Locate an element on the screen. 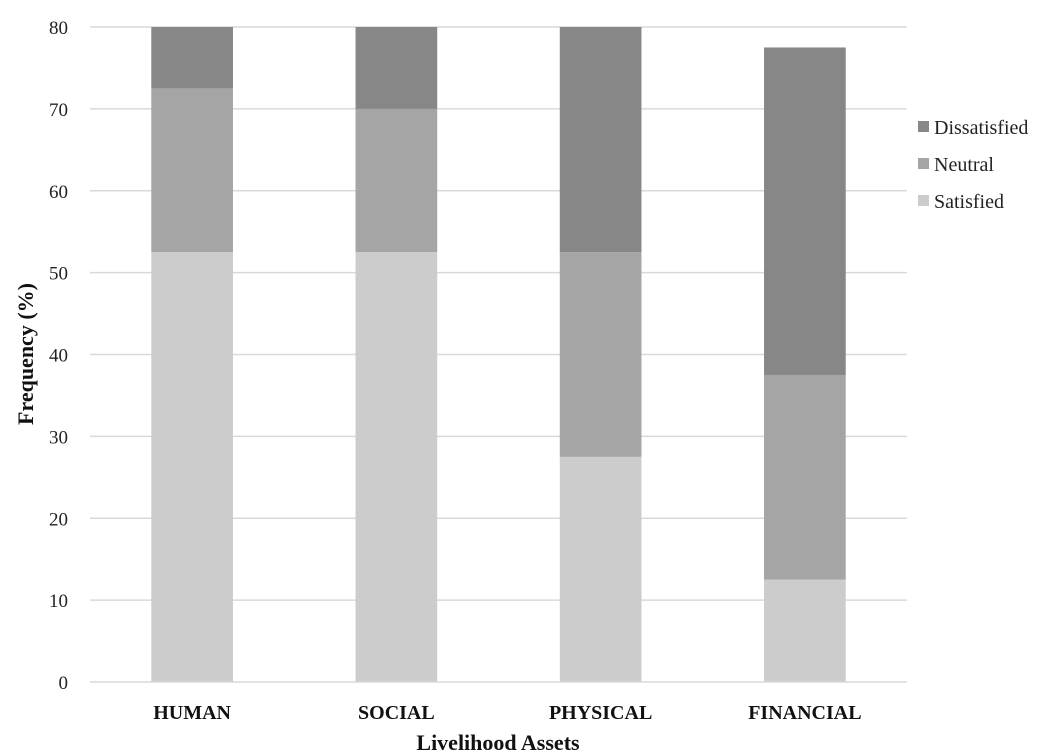  y-tick-label: 40 is located at coordinates (58, 356).